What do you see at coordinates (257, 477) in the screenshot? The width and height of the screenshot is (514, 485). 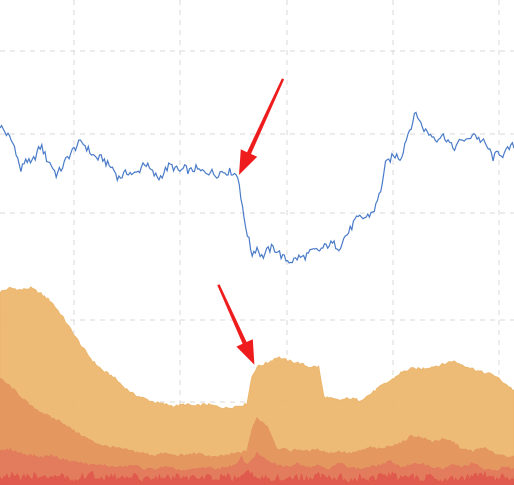 I see `series-area` at bounding box center [257, 477].